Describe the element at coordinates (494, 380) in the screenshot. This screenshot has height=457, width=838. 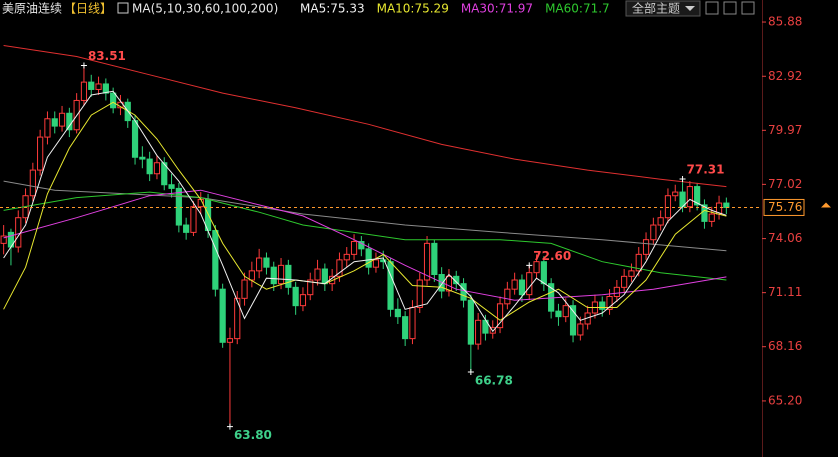
I see `extreme-label: 66.78` at that location.